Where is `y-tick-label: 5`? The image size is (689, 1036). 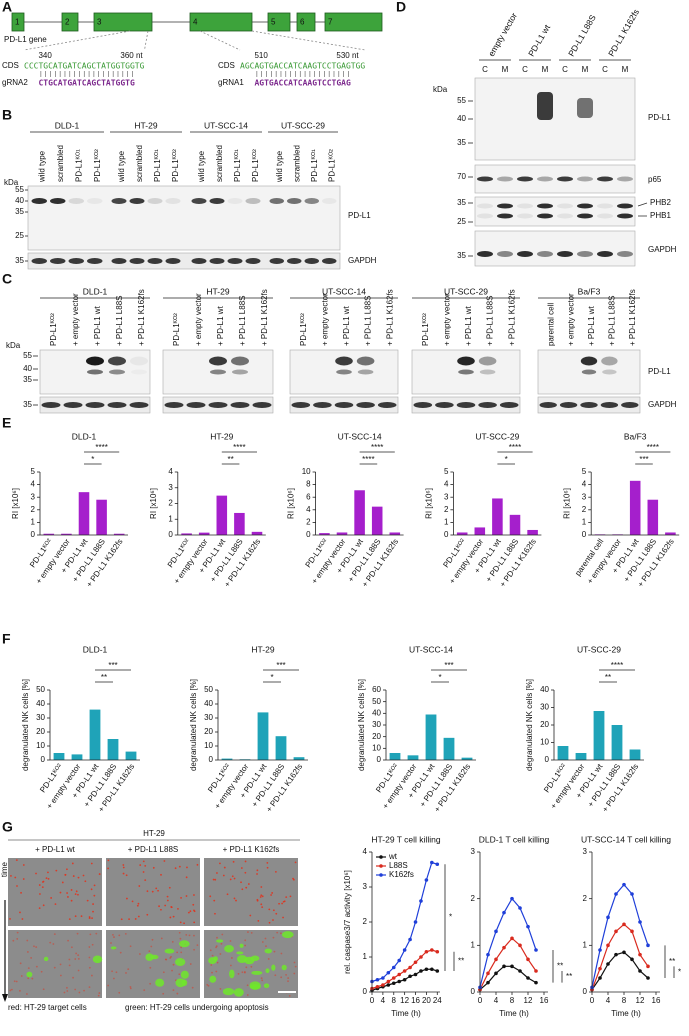 y-tick-label: 5 is located at coordinates (33, 471).